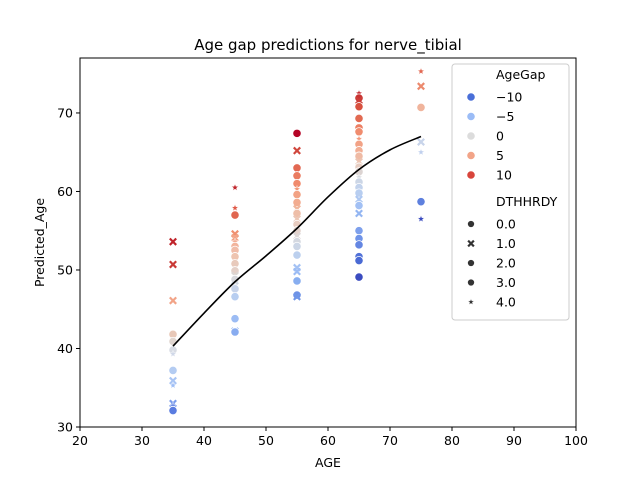  I want to click on x-tick-label: 50, so click(266, 440).